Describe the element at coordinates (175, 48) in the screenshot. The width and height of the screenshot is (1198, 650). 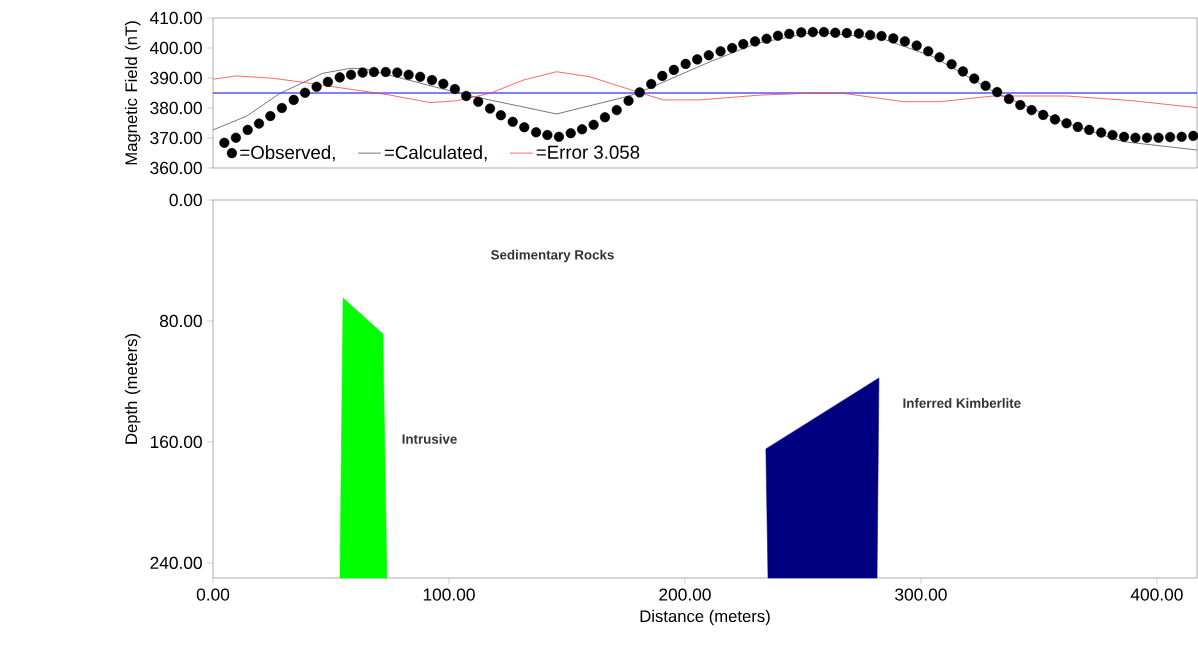
I see `y-tick-label: 400.00` at that location.